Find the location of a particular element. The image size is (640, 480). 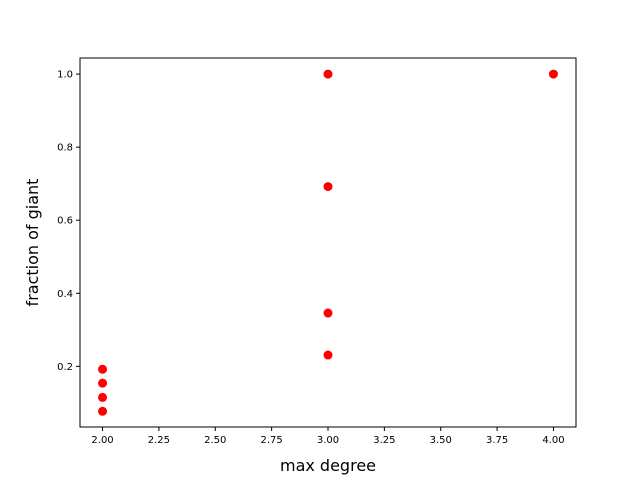

y-tick-label: 0.4 is located at coordinates (65, 294).